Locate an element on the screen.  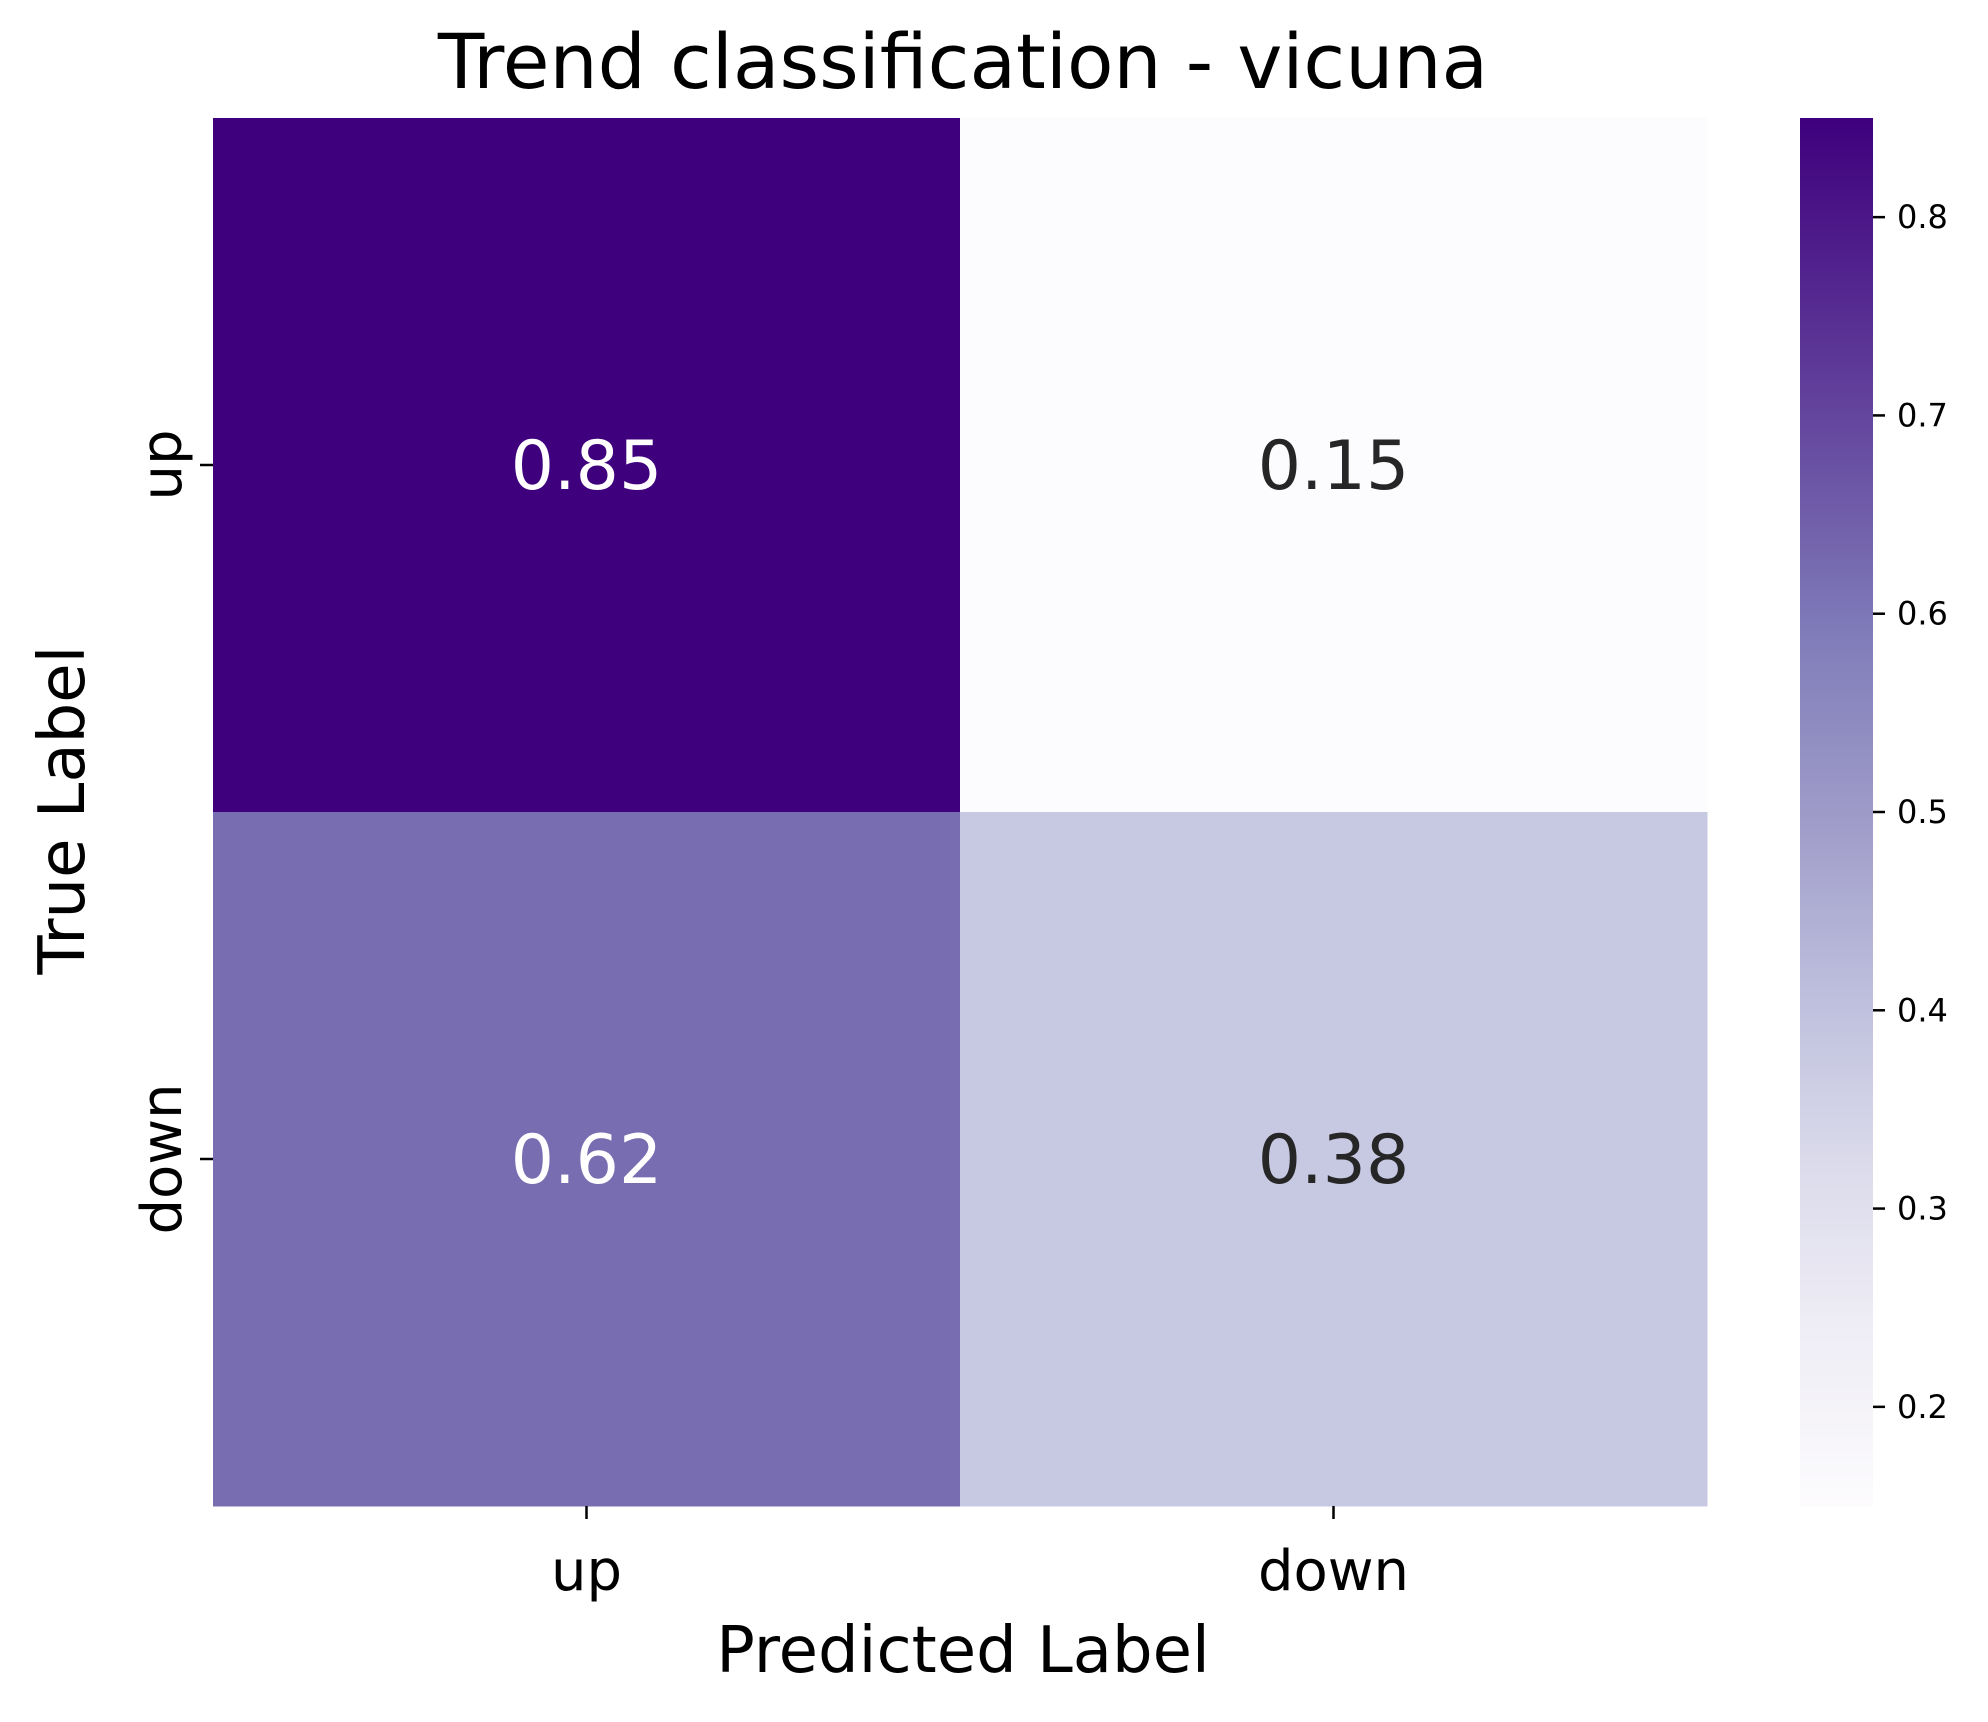
cell-value-label: 0.62 is located at coordinates (586, 1160).